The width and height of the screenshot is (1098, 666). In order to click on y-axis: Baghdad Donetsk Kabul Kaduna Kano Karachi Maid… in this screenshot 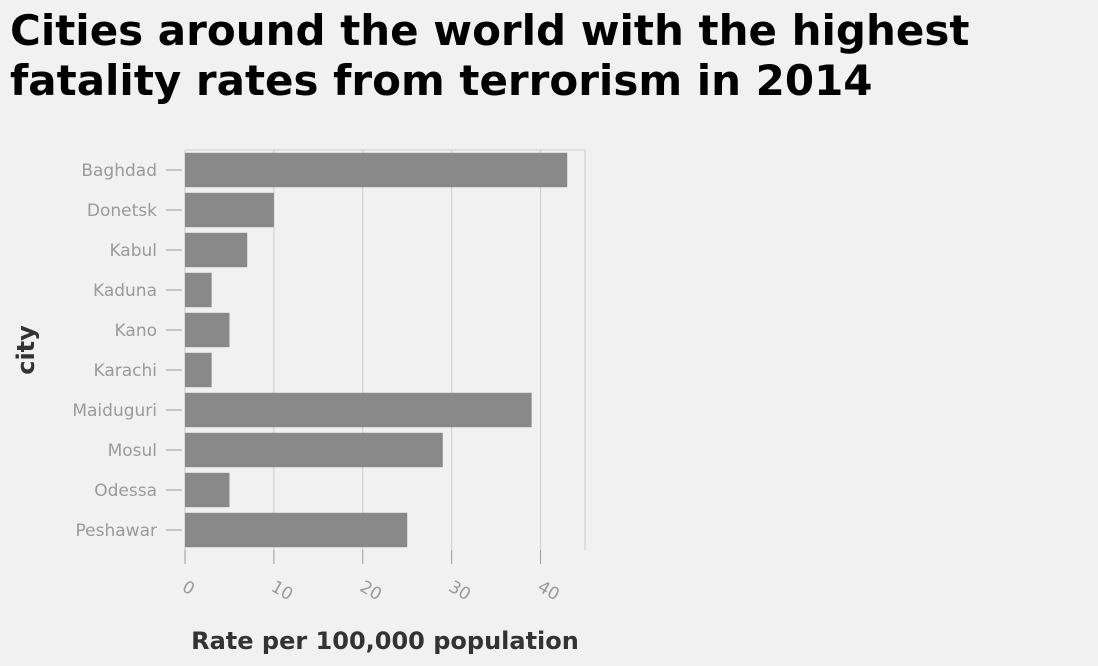, I will do `click(127, 351)`.